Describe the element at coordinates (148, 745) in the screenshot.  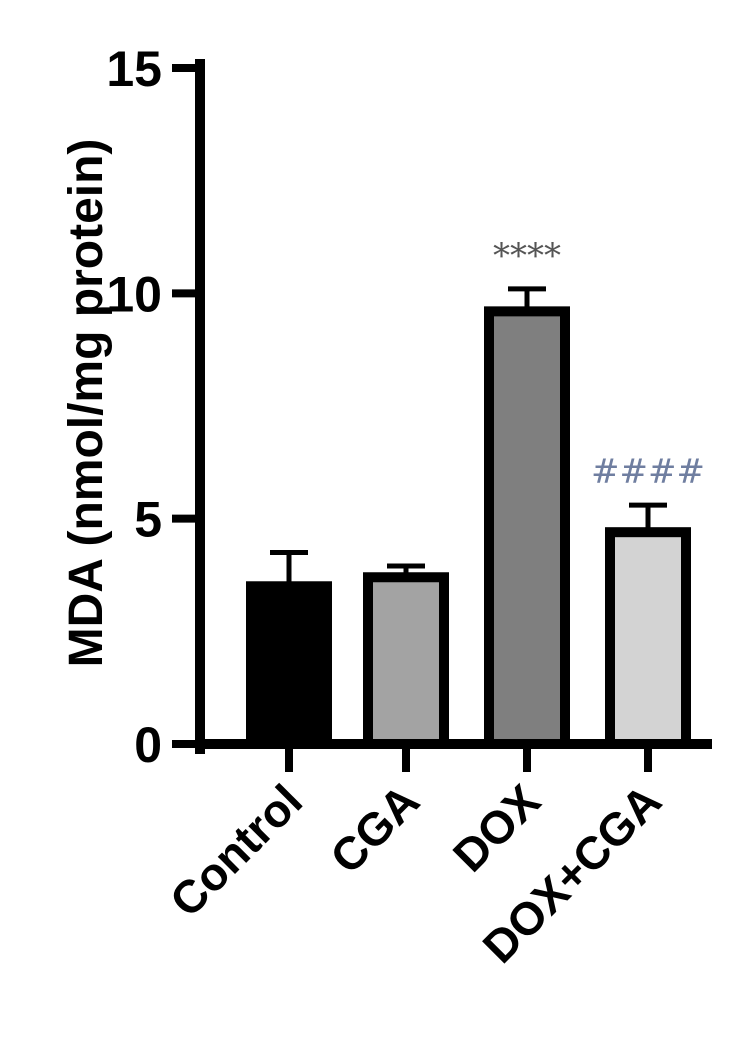
I see `y-tick-label-0: 0` at that location.